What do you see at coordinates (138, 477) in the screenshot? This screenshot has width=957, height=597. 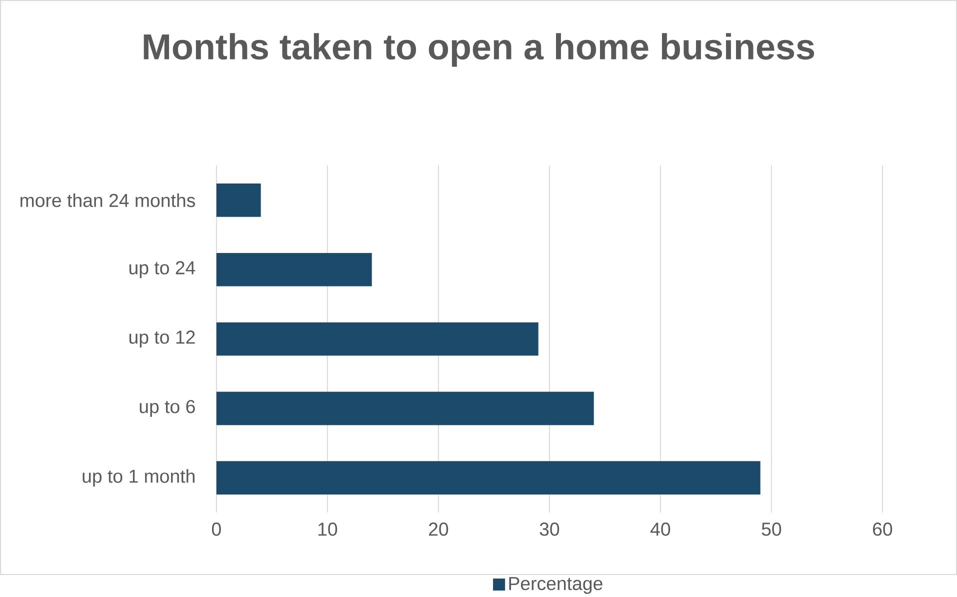 I see `y-tick-label: up to 1 month` at bounding box center [138, 477].